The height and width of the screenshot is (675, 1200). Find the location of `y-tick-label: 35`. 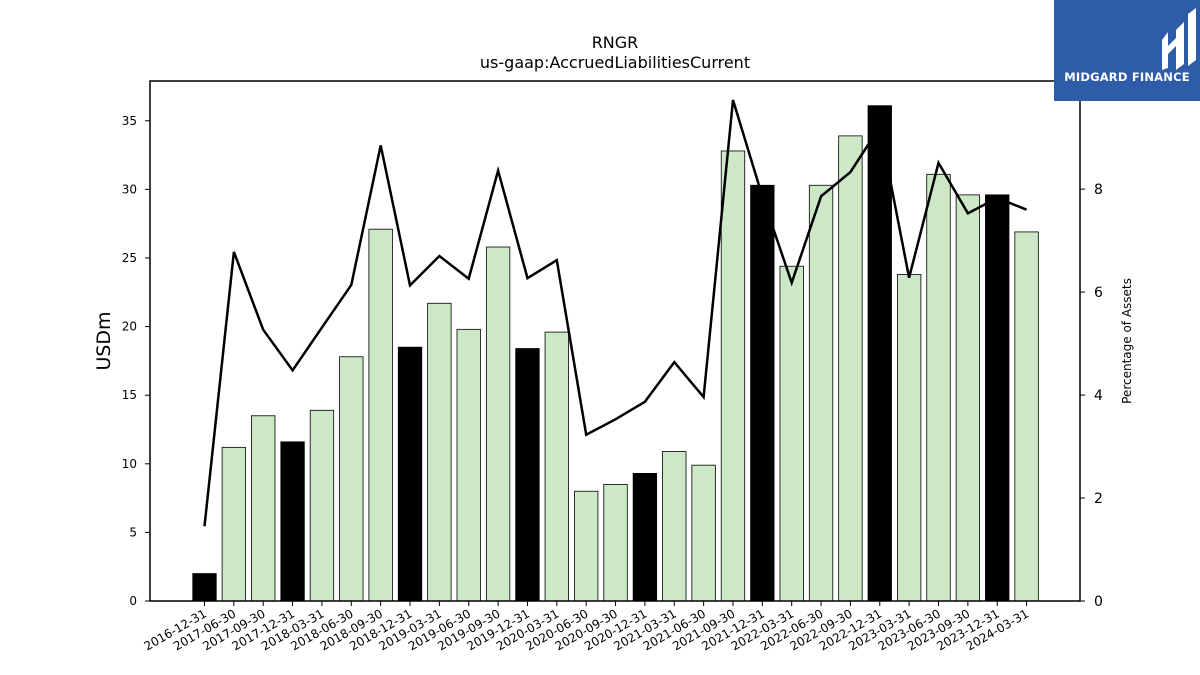

y-tick-label: 35 is located at coordinates (129, 121).